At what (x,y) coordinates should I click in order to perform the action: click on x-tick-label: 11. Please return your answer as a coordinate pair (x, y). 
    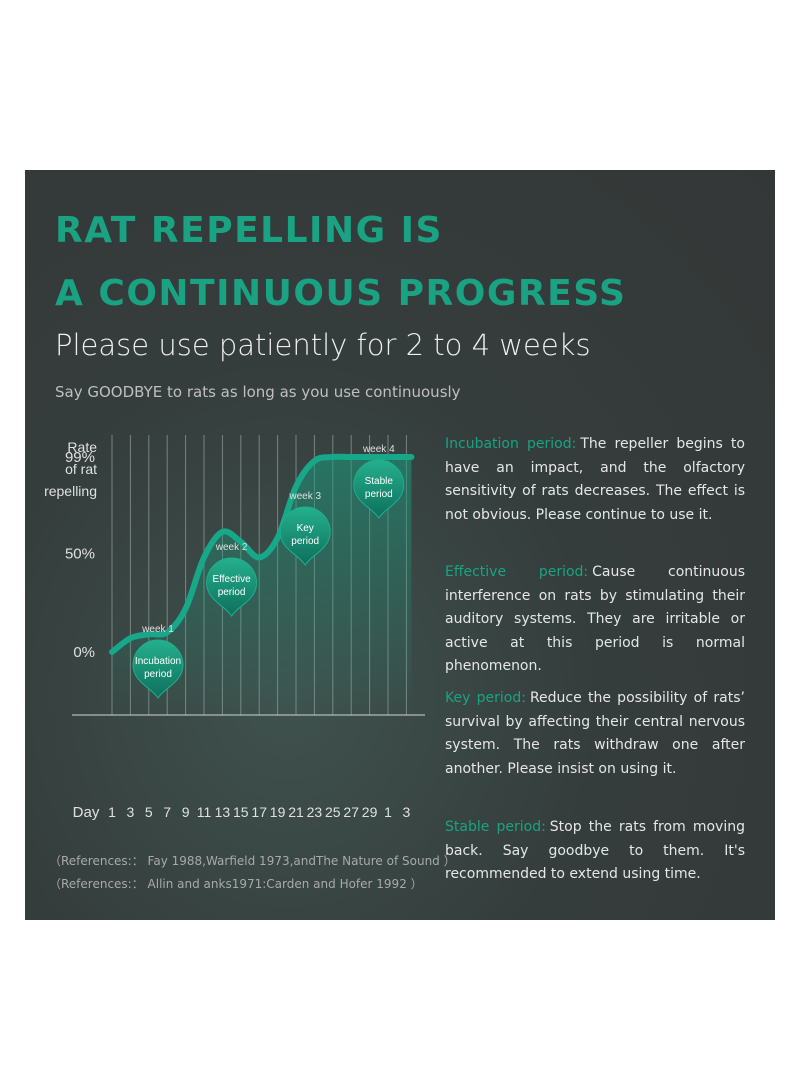
    Looking at the image, I should click on (204, 812).